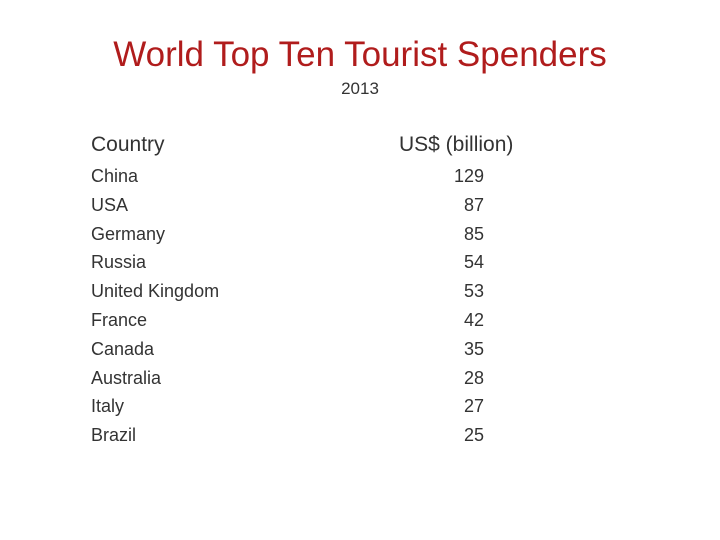  Describe the element at coordinates (360, 54) in the screenshot. I see `page-title: World Top Ten Tourist Spenders` at that location.